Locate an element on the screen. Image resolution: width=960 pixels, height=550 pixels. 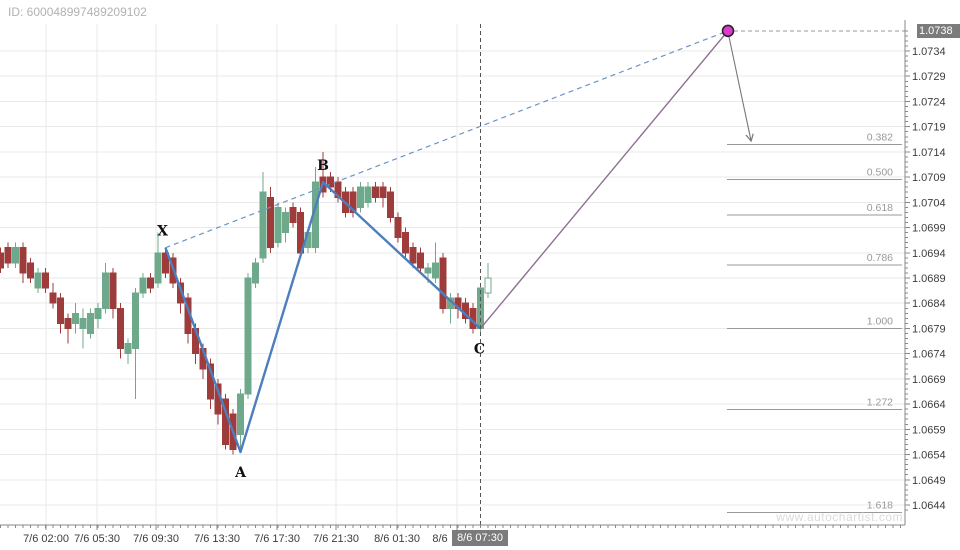
y-axis-label: 1.0734 is located at coordinates (929, 52).